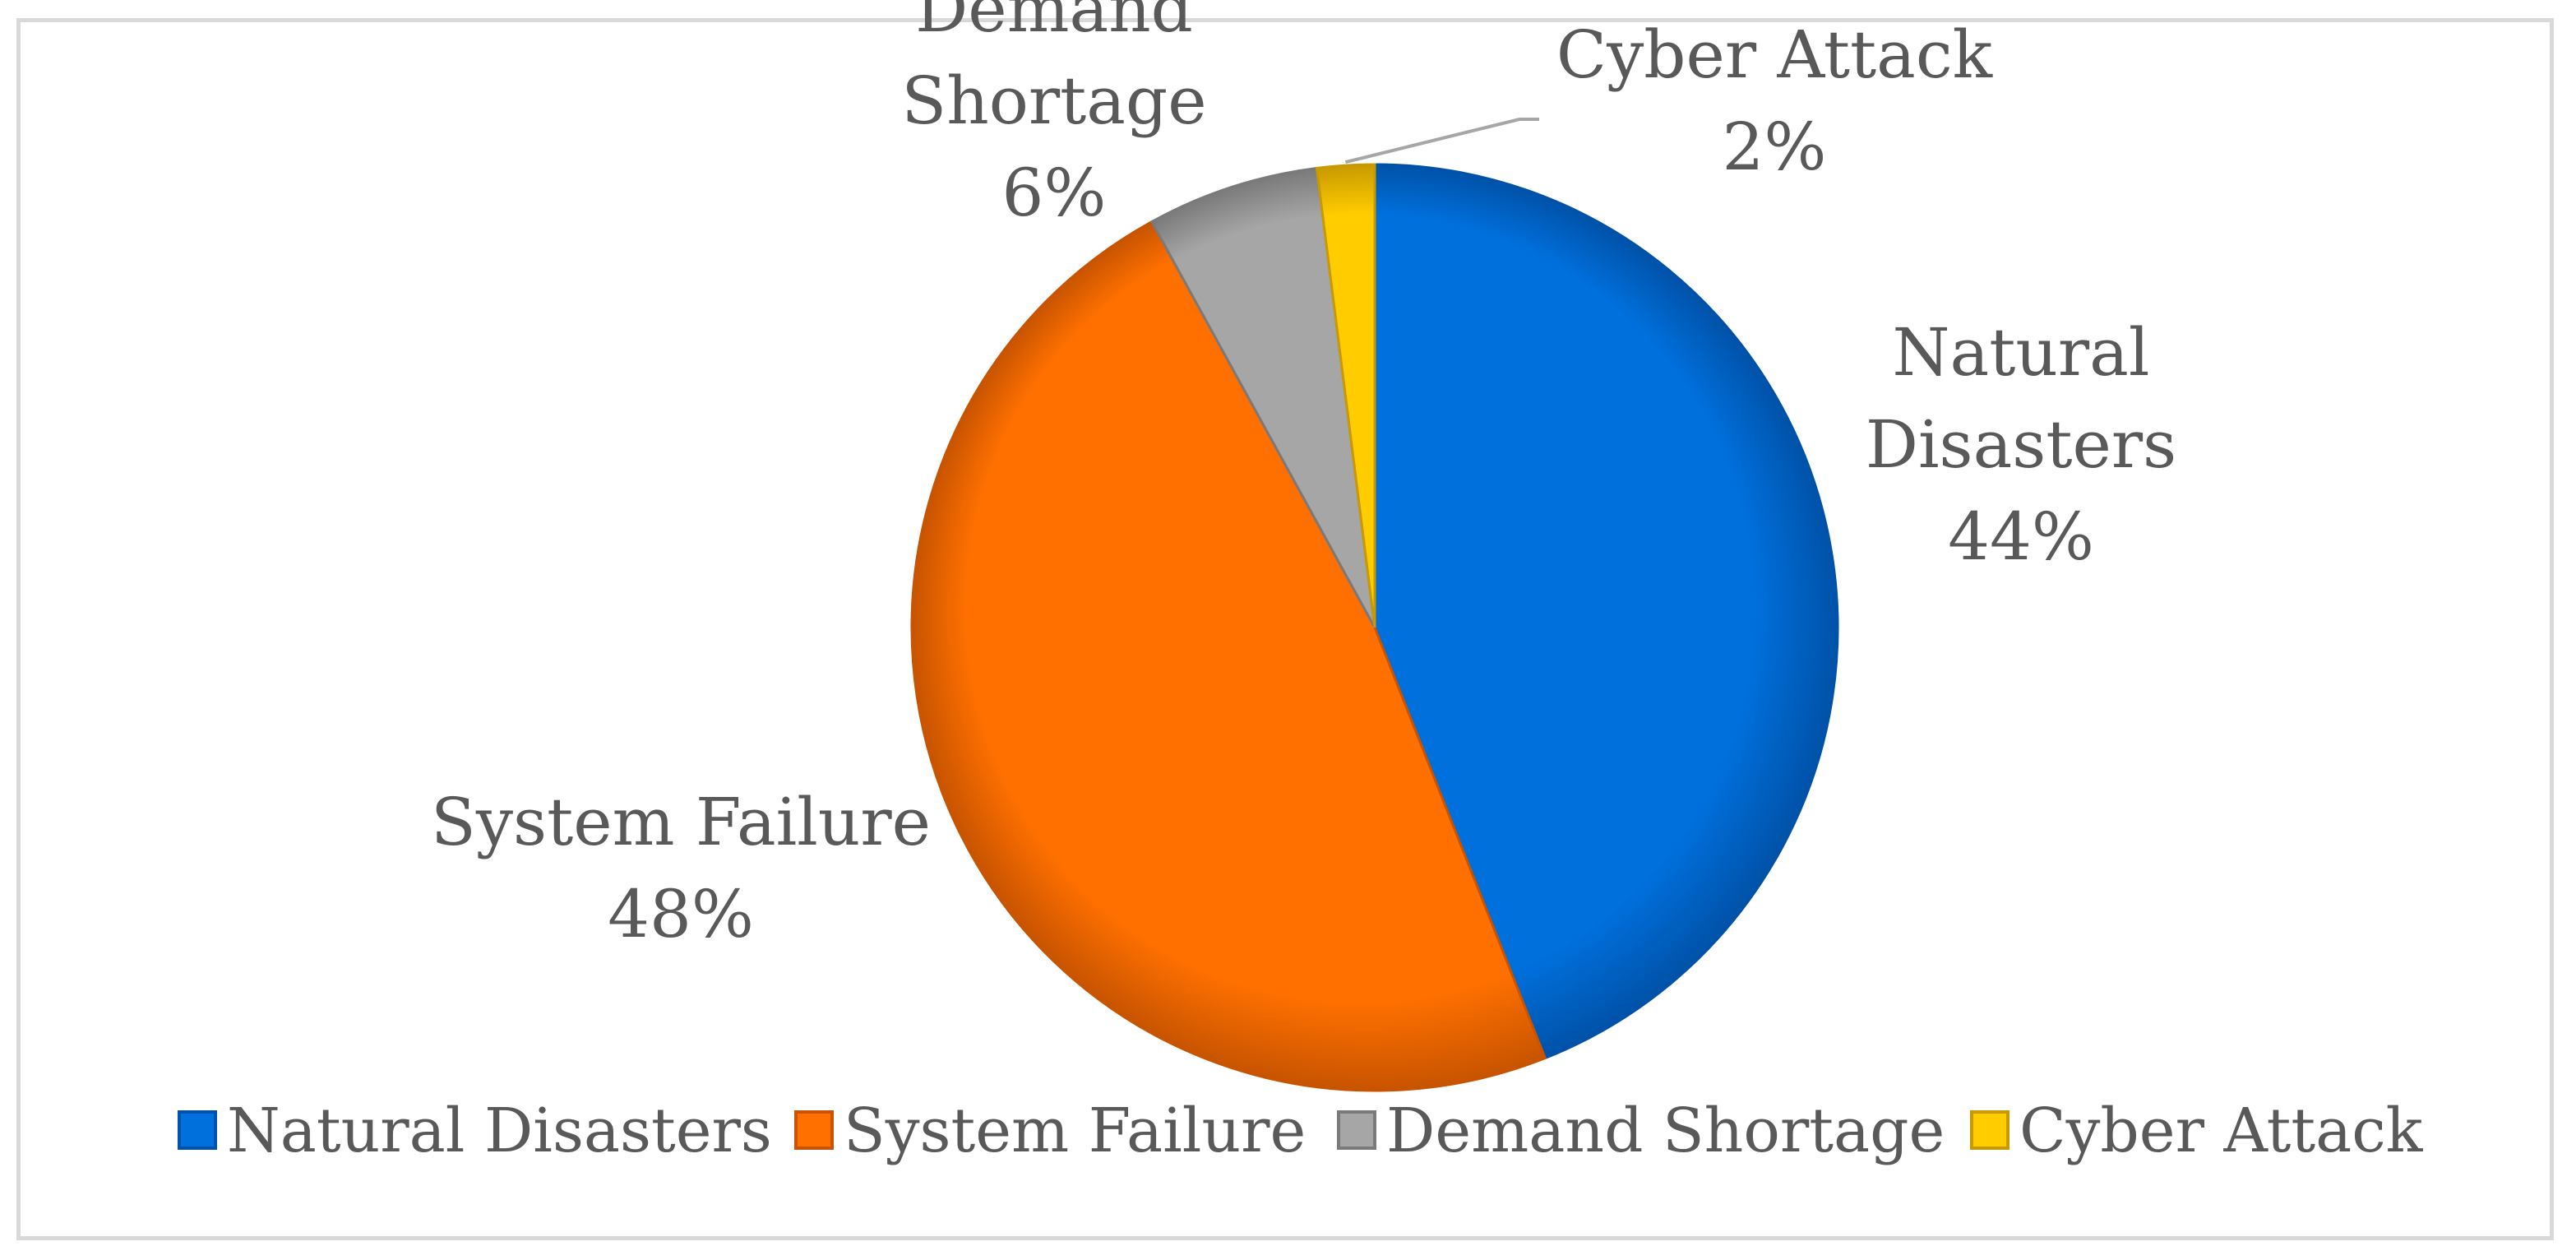 The width and height of the screenshot is (2576, 1260). I want to click on leader-lines, so click(1441, 141).